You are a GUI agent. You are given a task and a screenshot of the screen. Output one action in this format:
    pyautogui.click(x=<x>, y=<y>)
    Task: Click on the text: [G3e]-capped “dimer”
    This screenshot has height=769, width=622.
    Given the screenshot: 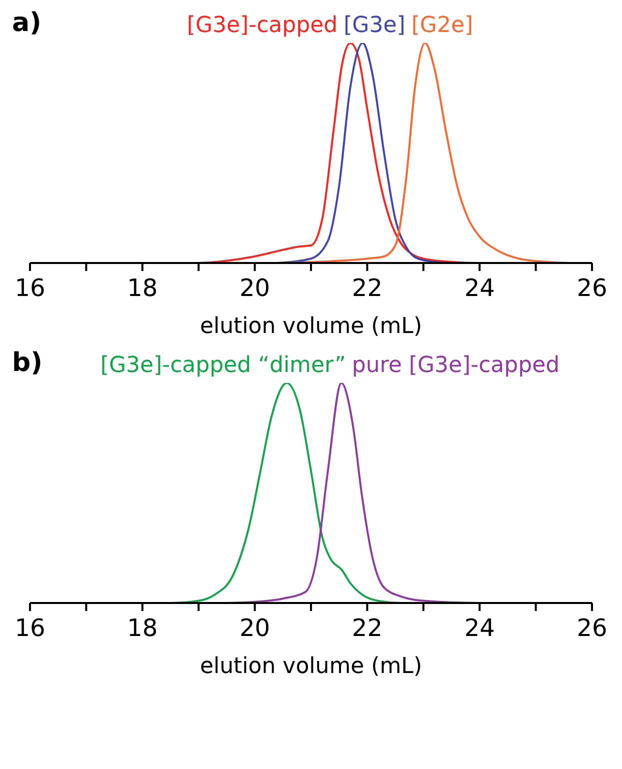 What is the action you would take?
    pyautogui.click(x=223, y=365)
    